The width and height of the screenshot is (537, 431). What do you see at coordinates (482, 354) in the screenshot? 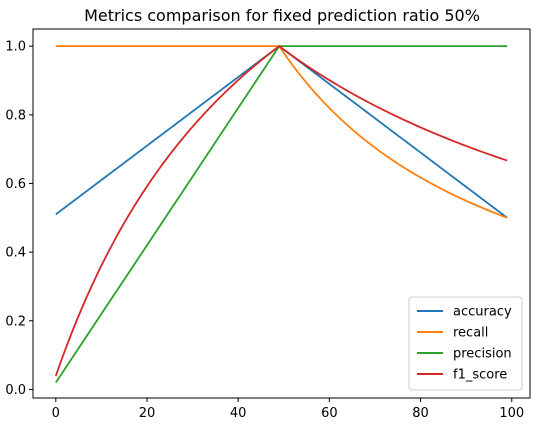
I see `legend-label-precision: precision` at bounding box center [482, 354].